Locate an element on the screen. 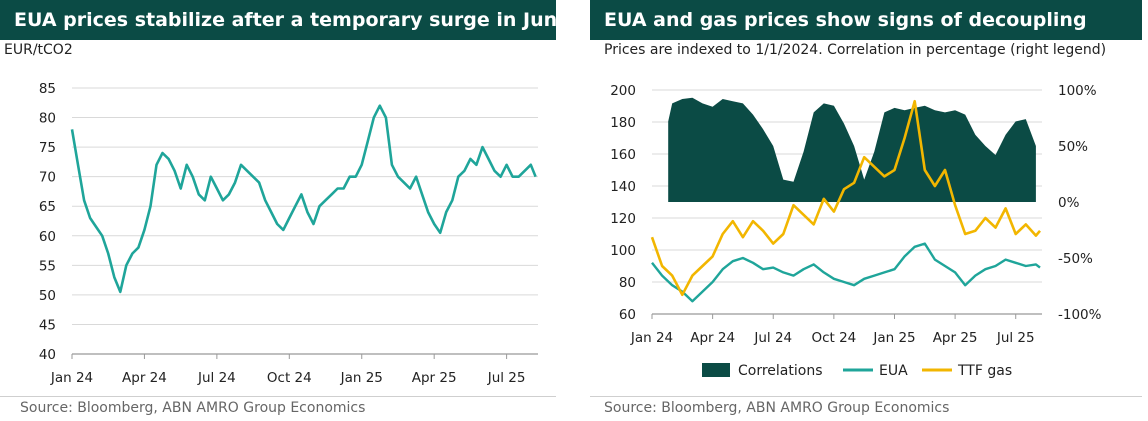  right-right-y-axis: 100% 50% 0% -50% -100% is located at coordinates (1080, 203).